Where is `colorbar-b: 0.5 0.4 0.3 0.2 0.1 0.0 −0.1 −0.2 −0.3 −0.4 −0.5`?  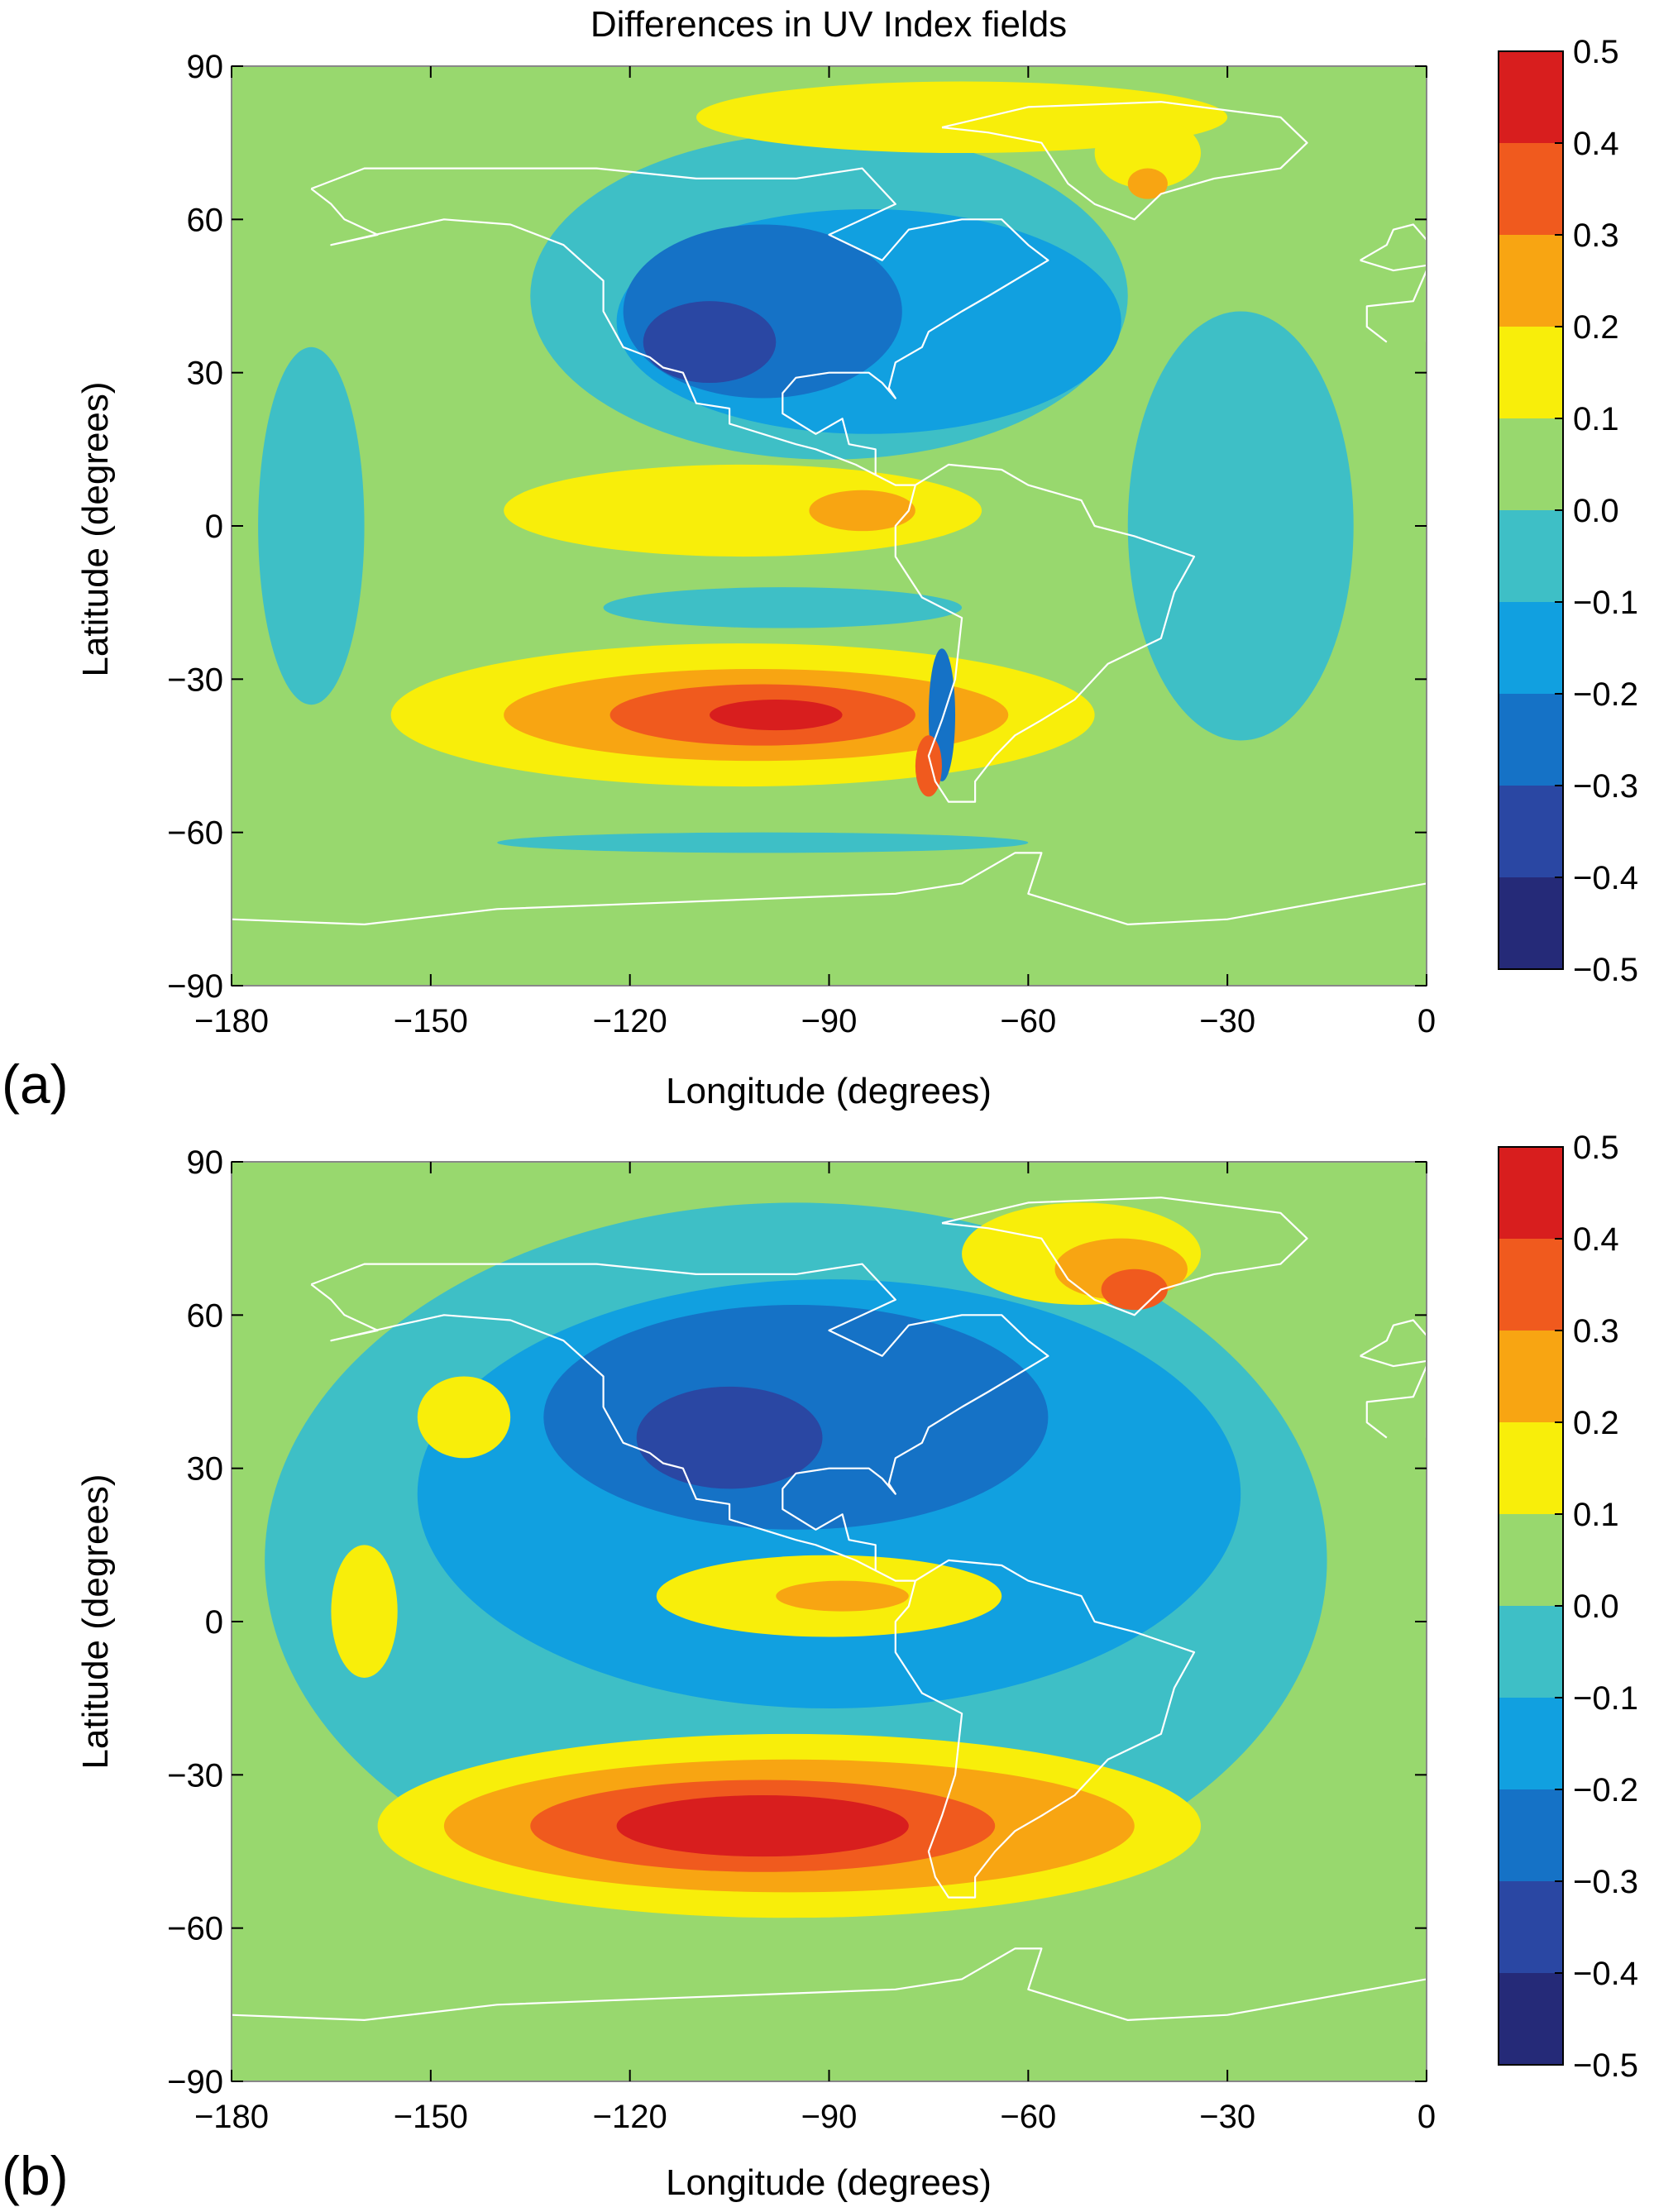 colorbar-b: 0.5 0.4 0.3 0.2 0.1 0.0 −0.1 −0.2 −0.3 −0.4 −0.5 is located at coordinates (1568, 1607).